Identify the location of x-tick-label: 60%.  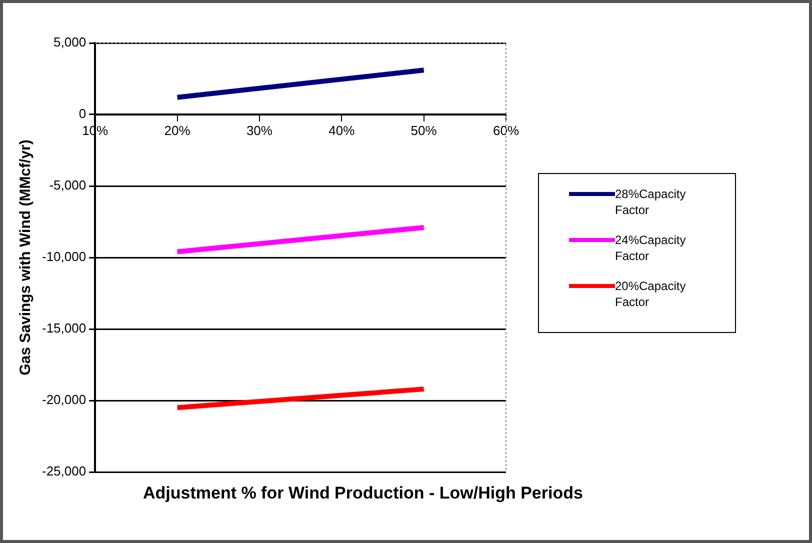
(506, 130).